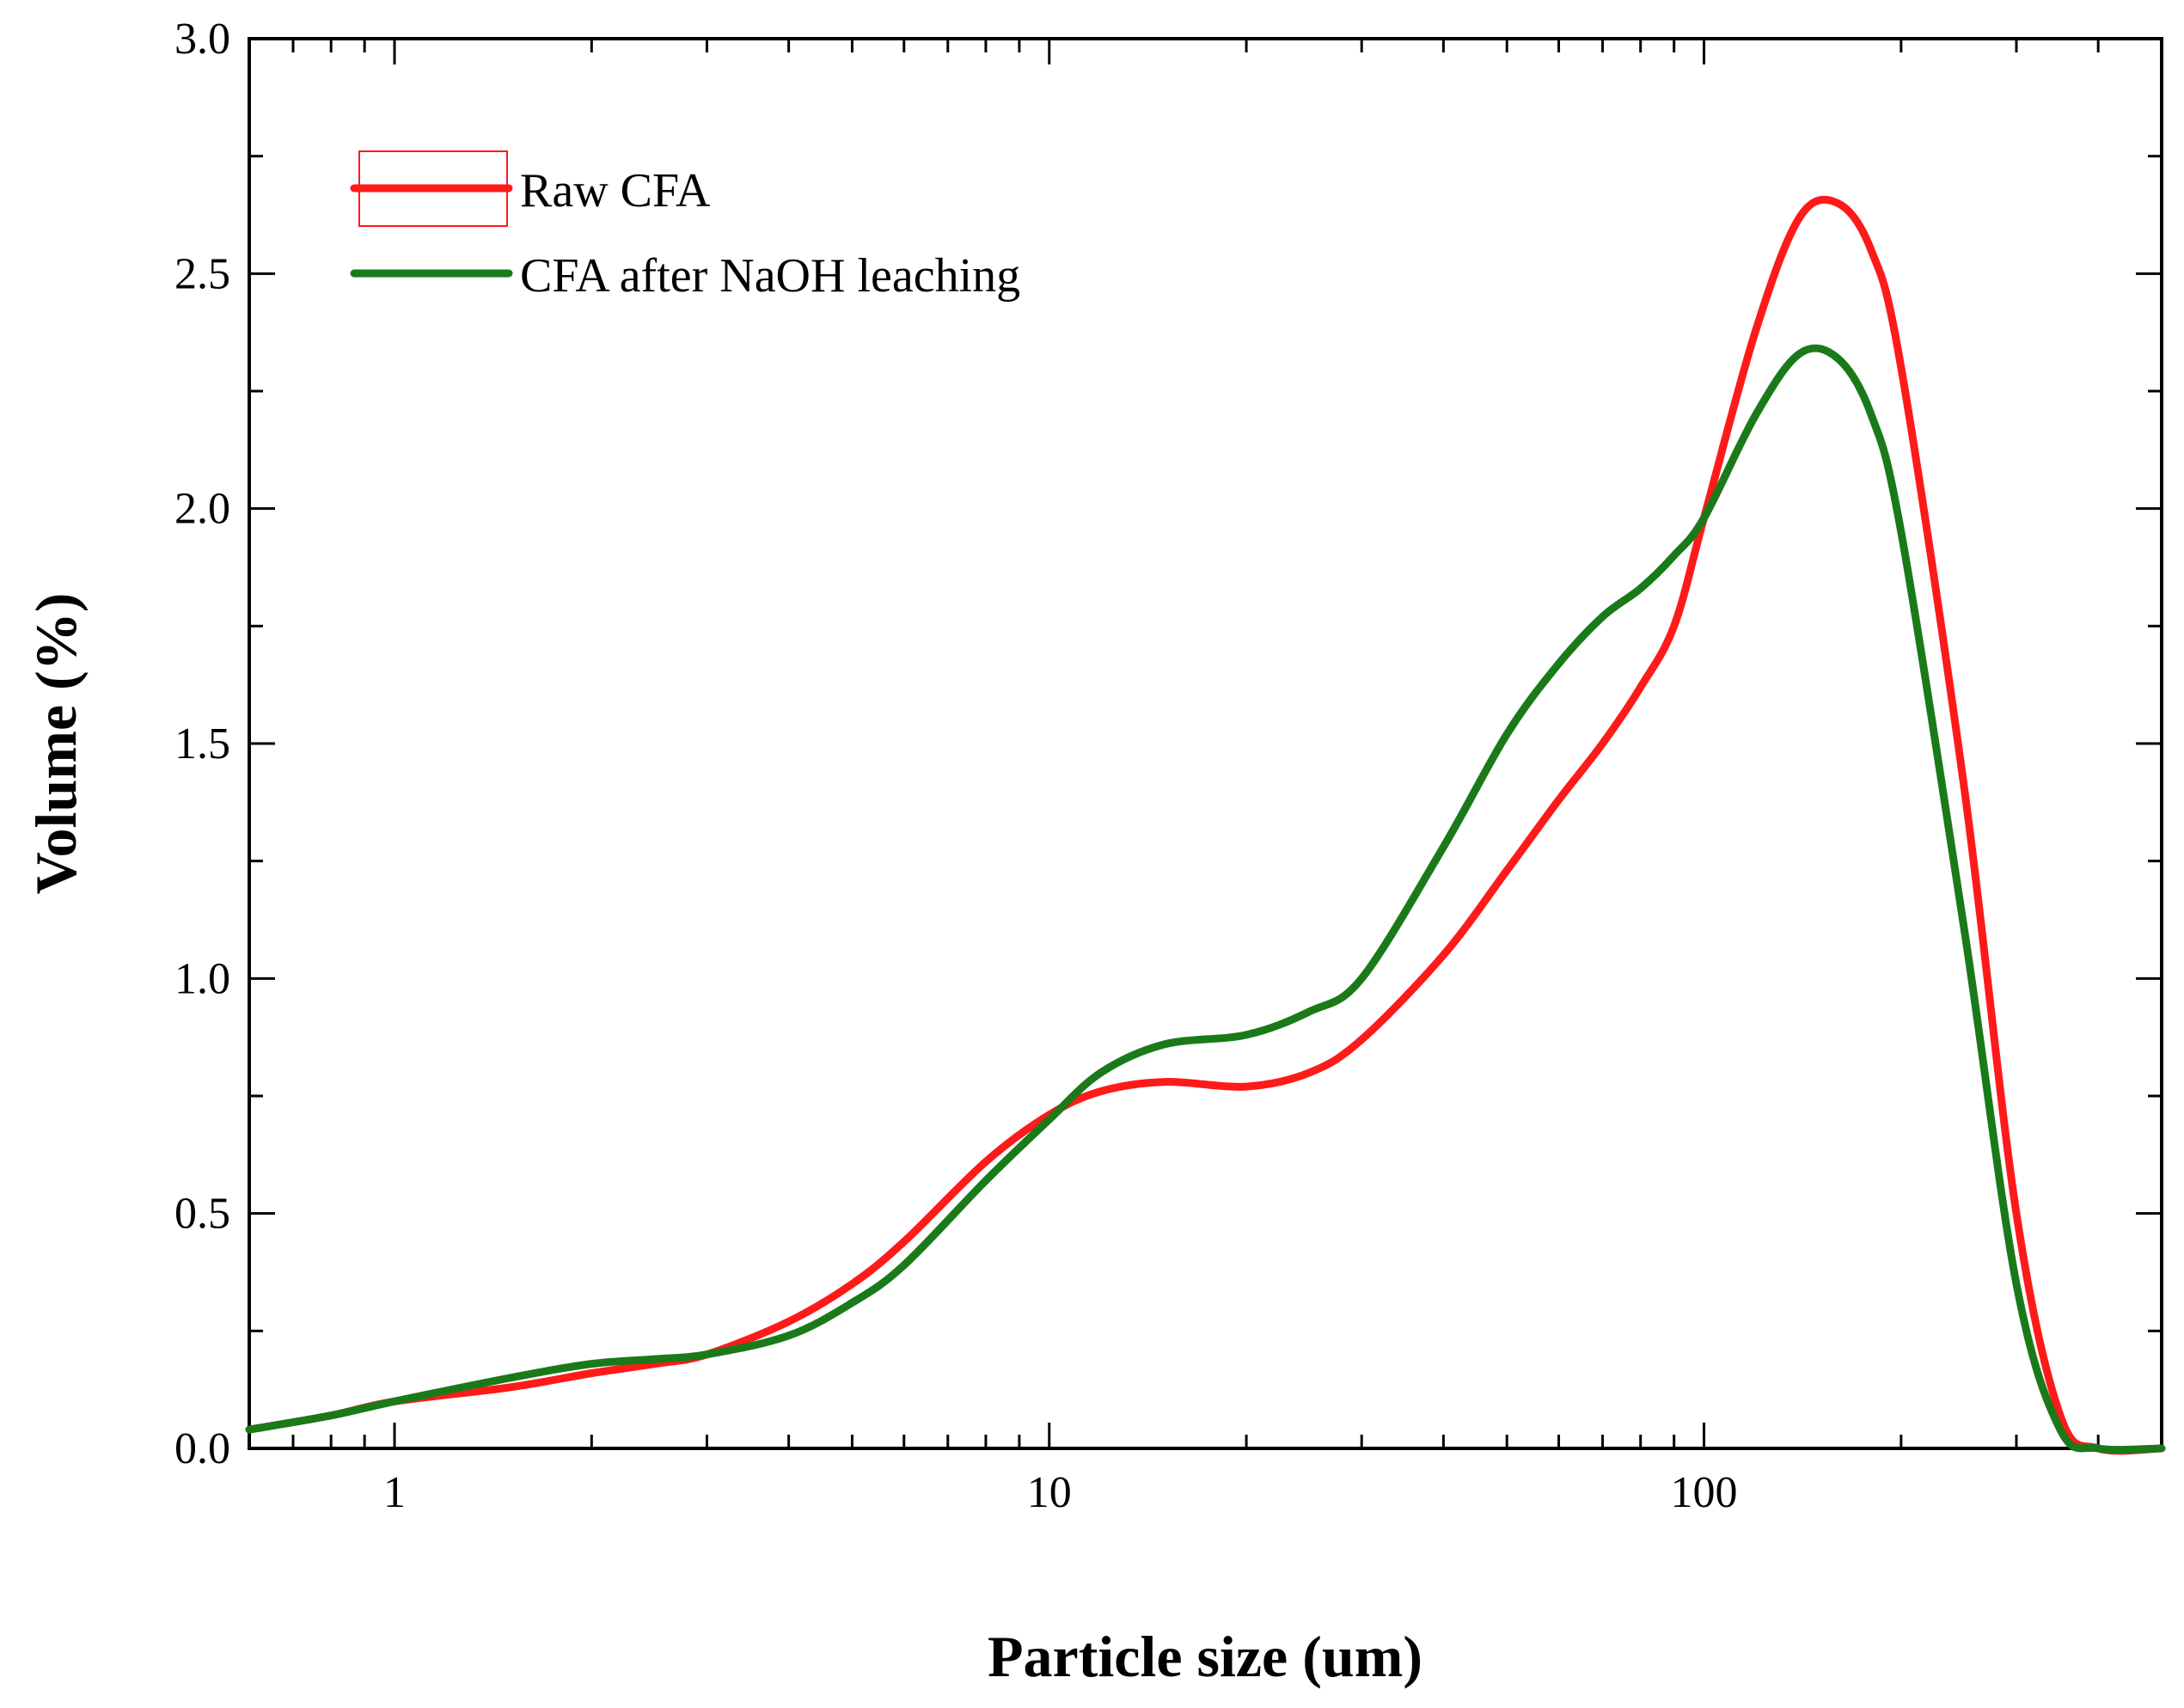  I want to click on y-tick-label: 1.0, so click(202, 978).